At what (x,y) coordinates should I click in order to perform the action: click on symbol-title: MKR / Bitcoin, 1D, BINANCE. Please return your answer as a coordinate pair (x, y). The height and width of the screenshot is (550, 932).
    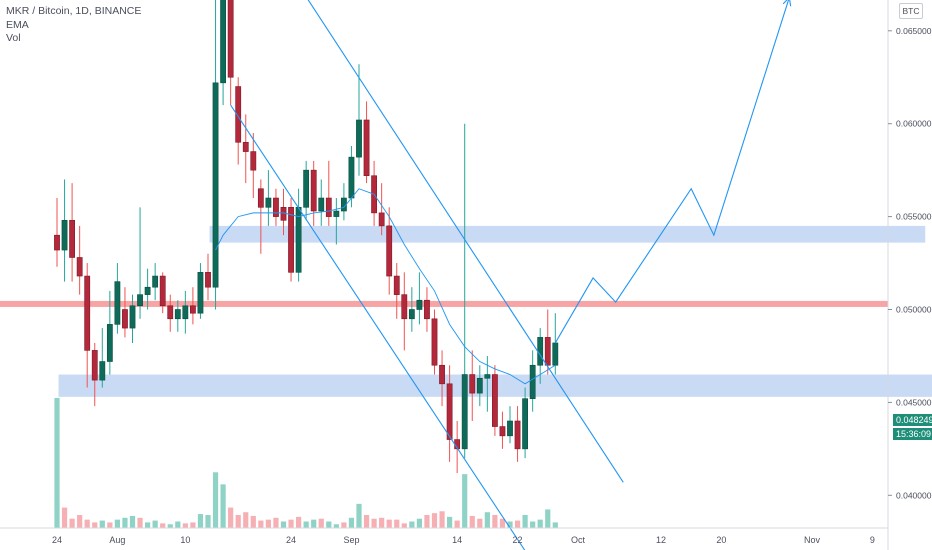
    Looking at the image, I should click on (74, 11).